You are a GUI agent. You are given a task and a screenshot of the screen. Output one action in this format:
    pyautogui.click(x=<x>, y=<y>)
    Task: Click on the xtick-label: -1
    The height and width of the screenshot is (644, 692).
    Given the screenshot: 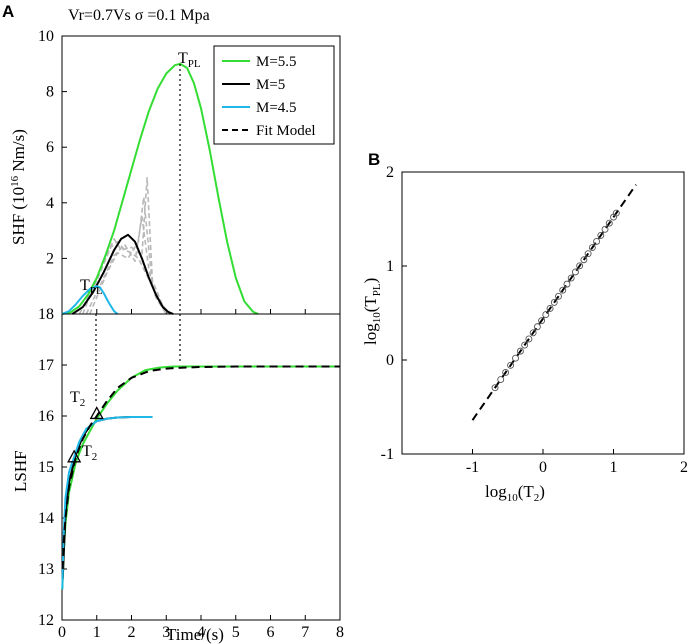 What is the action you would take?
    pyautogui.click(x=472, y=467)
    